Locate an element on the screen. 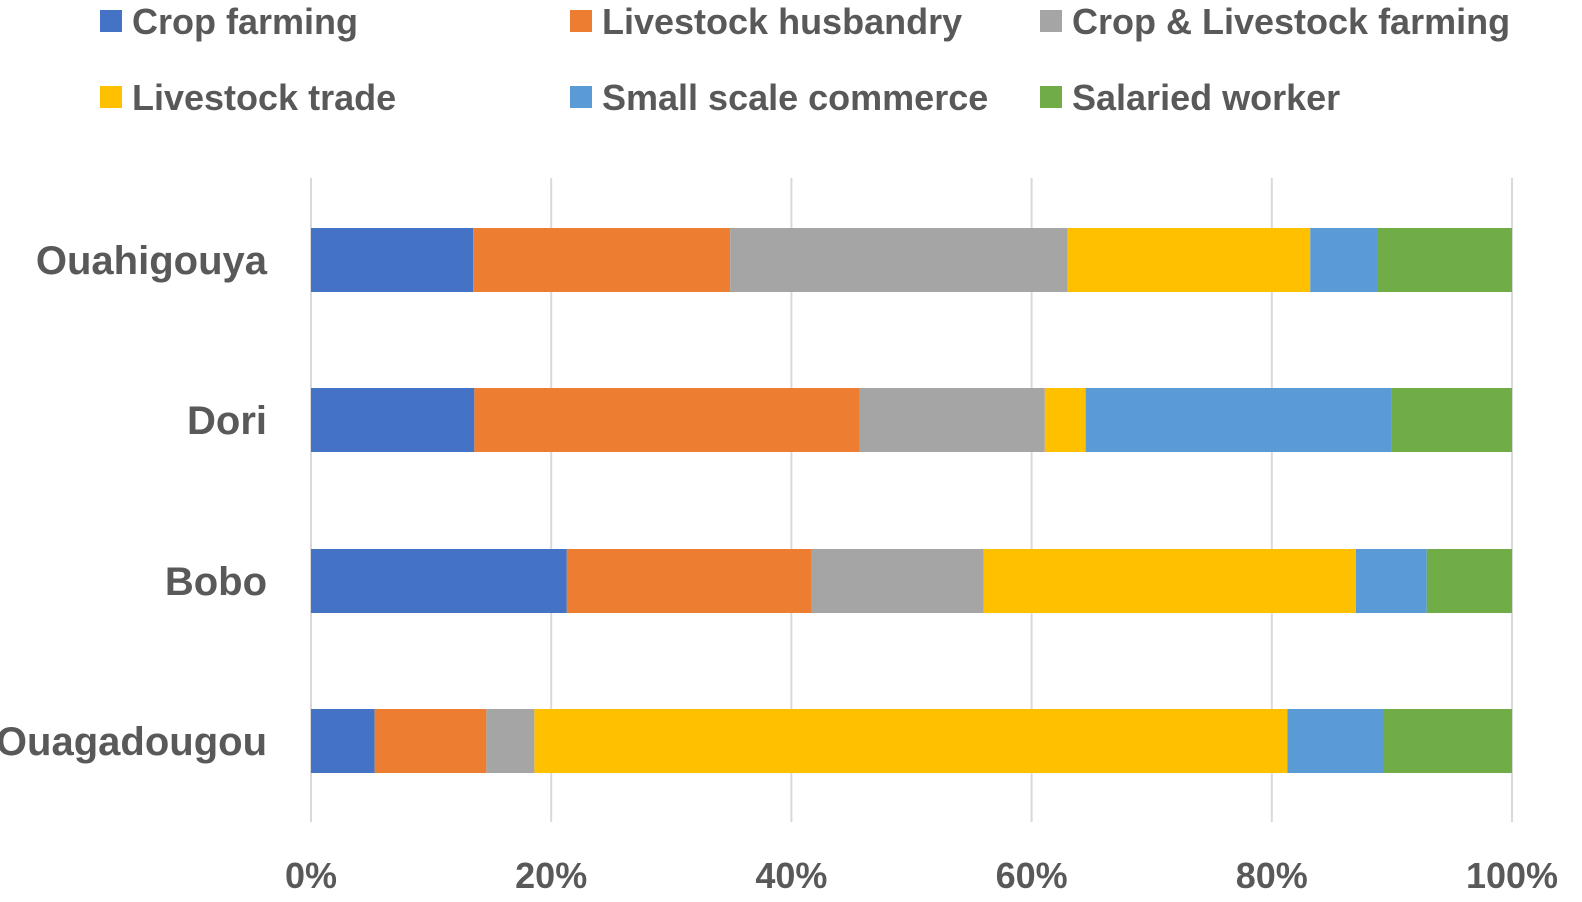 The height and width of the screenshot is (902, 1582). bar-segment-ouahigouya-livestock-husbandry is located at coordinates (602, 260).